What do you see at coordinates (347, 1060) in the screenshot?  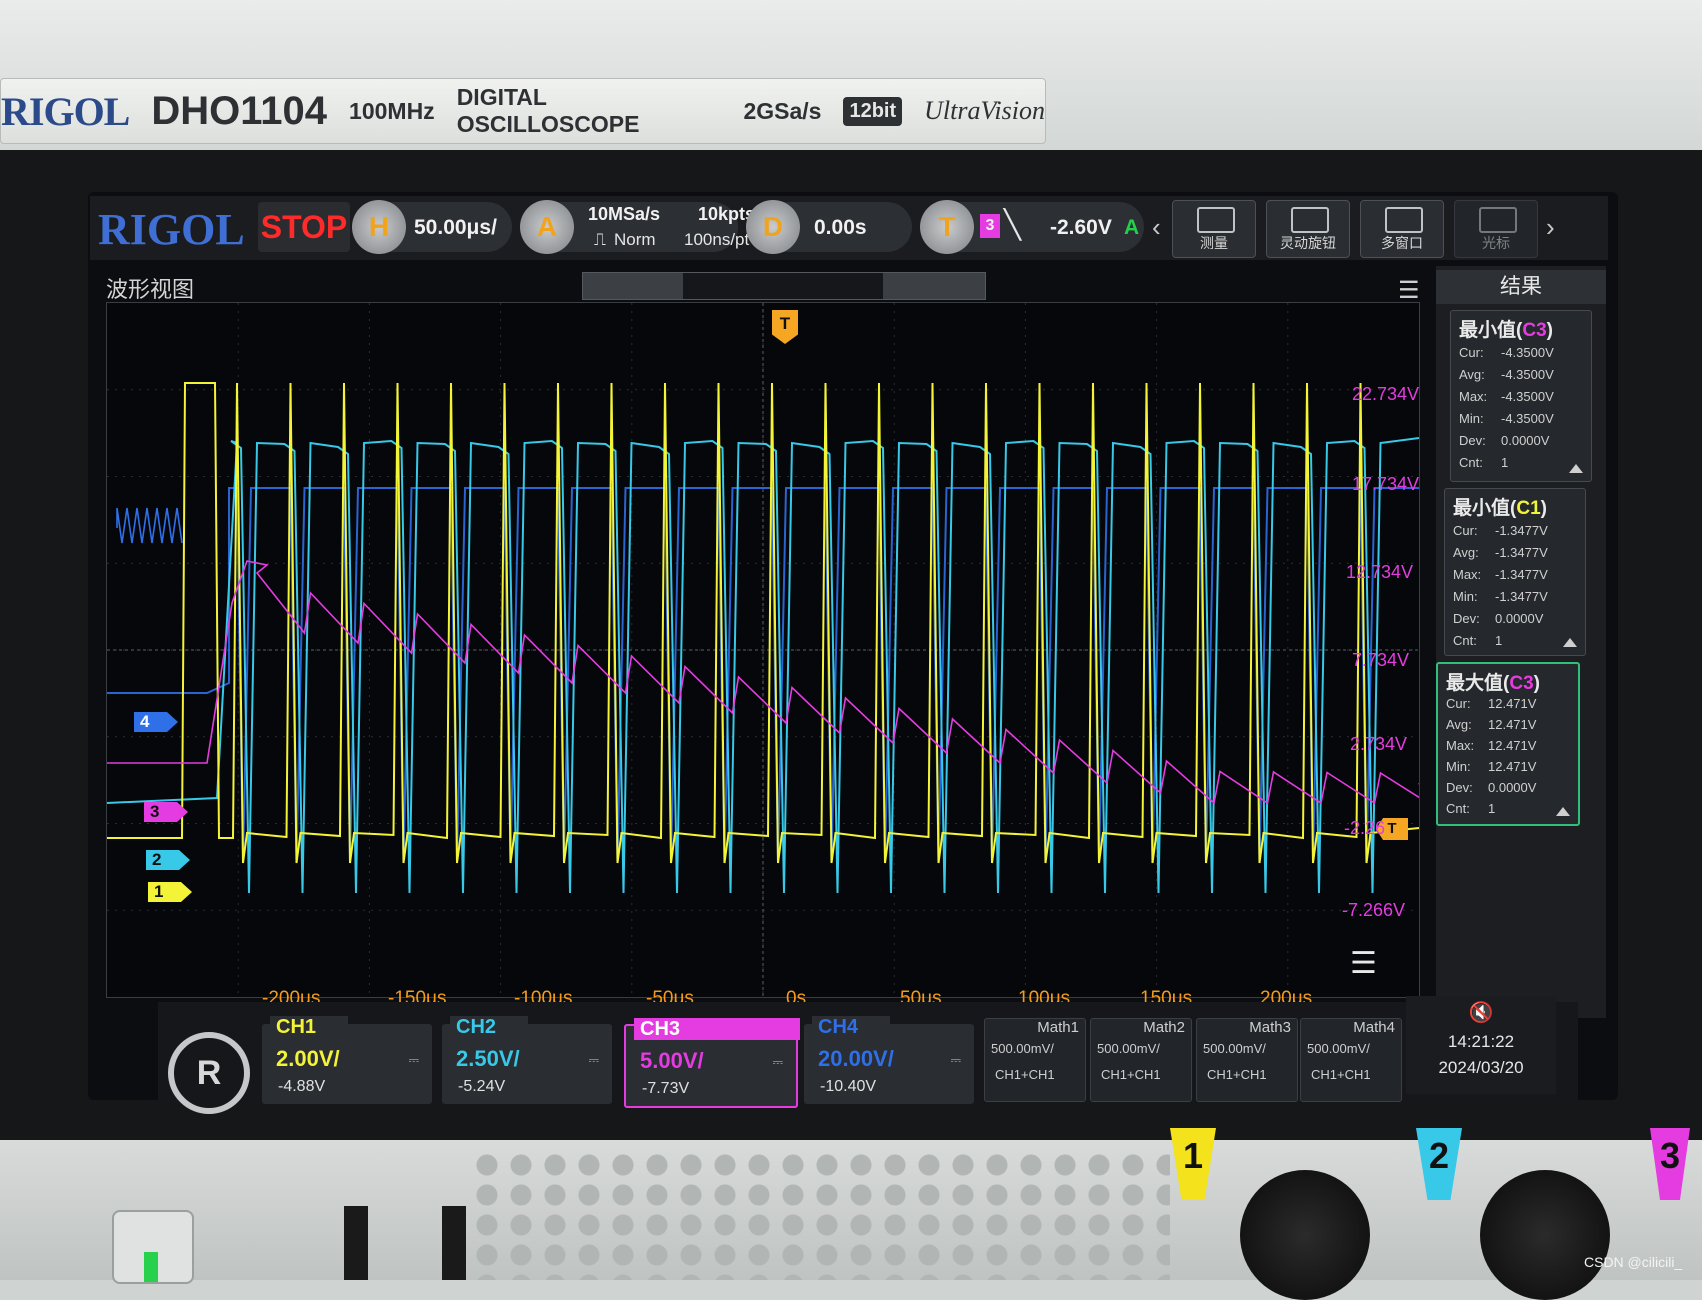 I see `ch1-box: CH1 2.00V/ -4.88V ⎓` at bounding box center [347, 1060].